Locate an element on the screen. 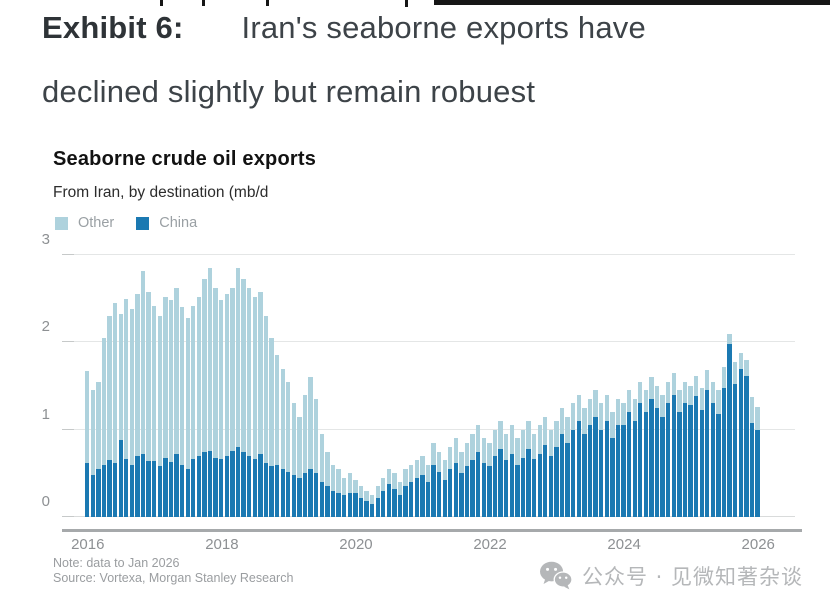  y-axis-label: 3 is located at coordinates (45, 239).